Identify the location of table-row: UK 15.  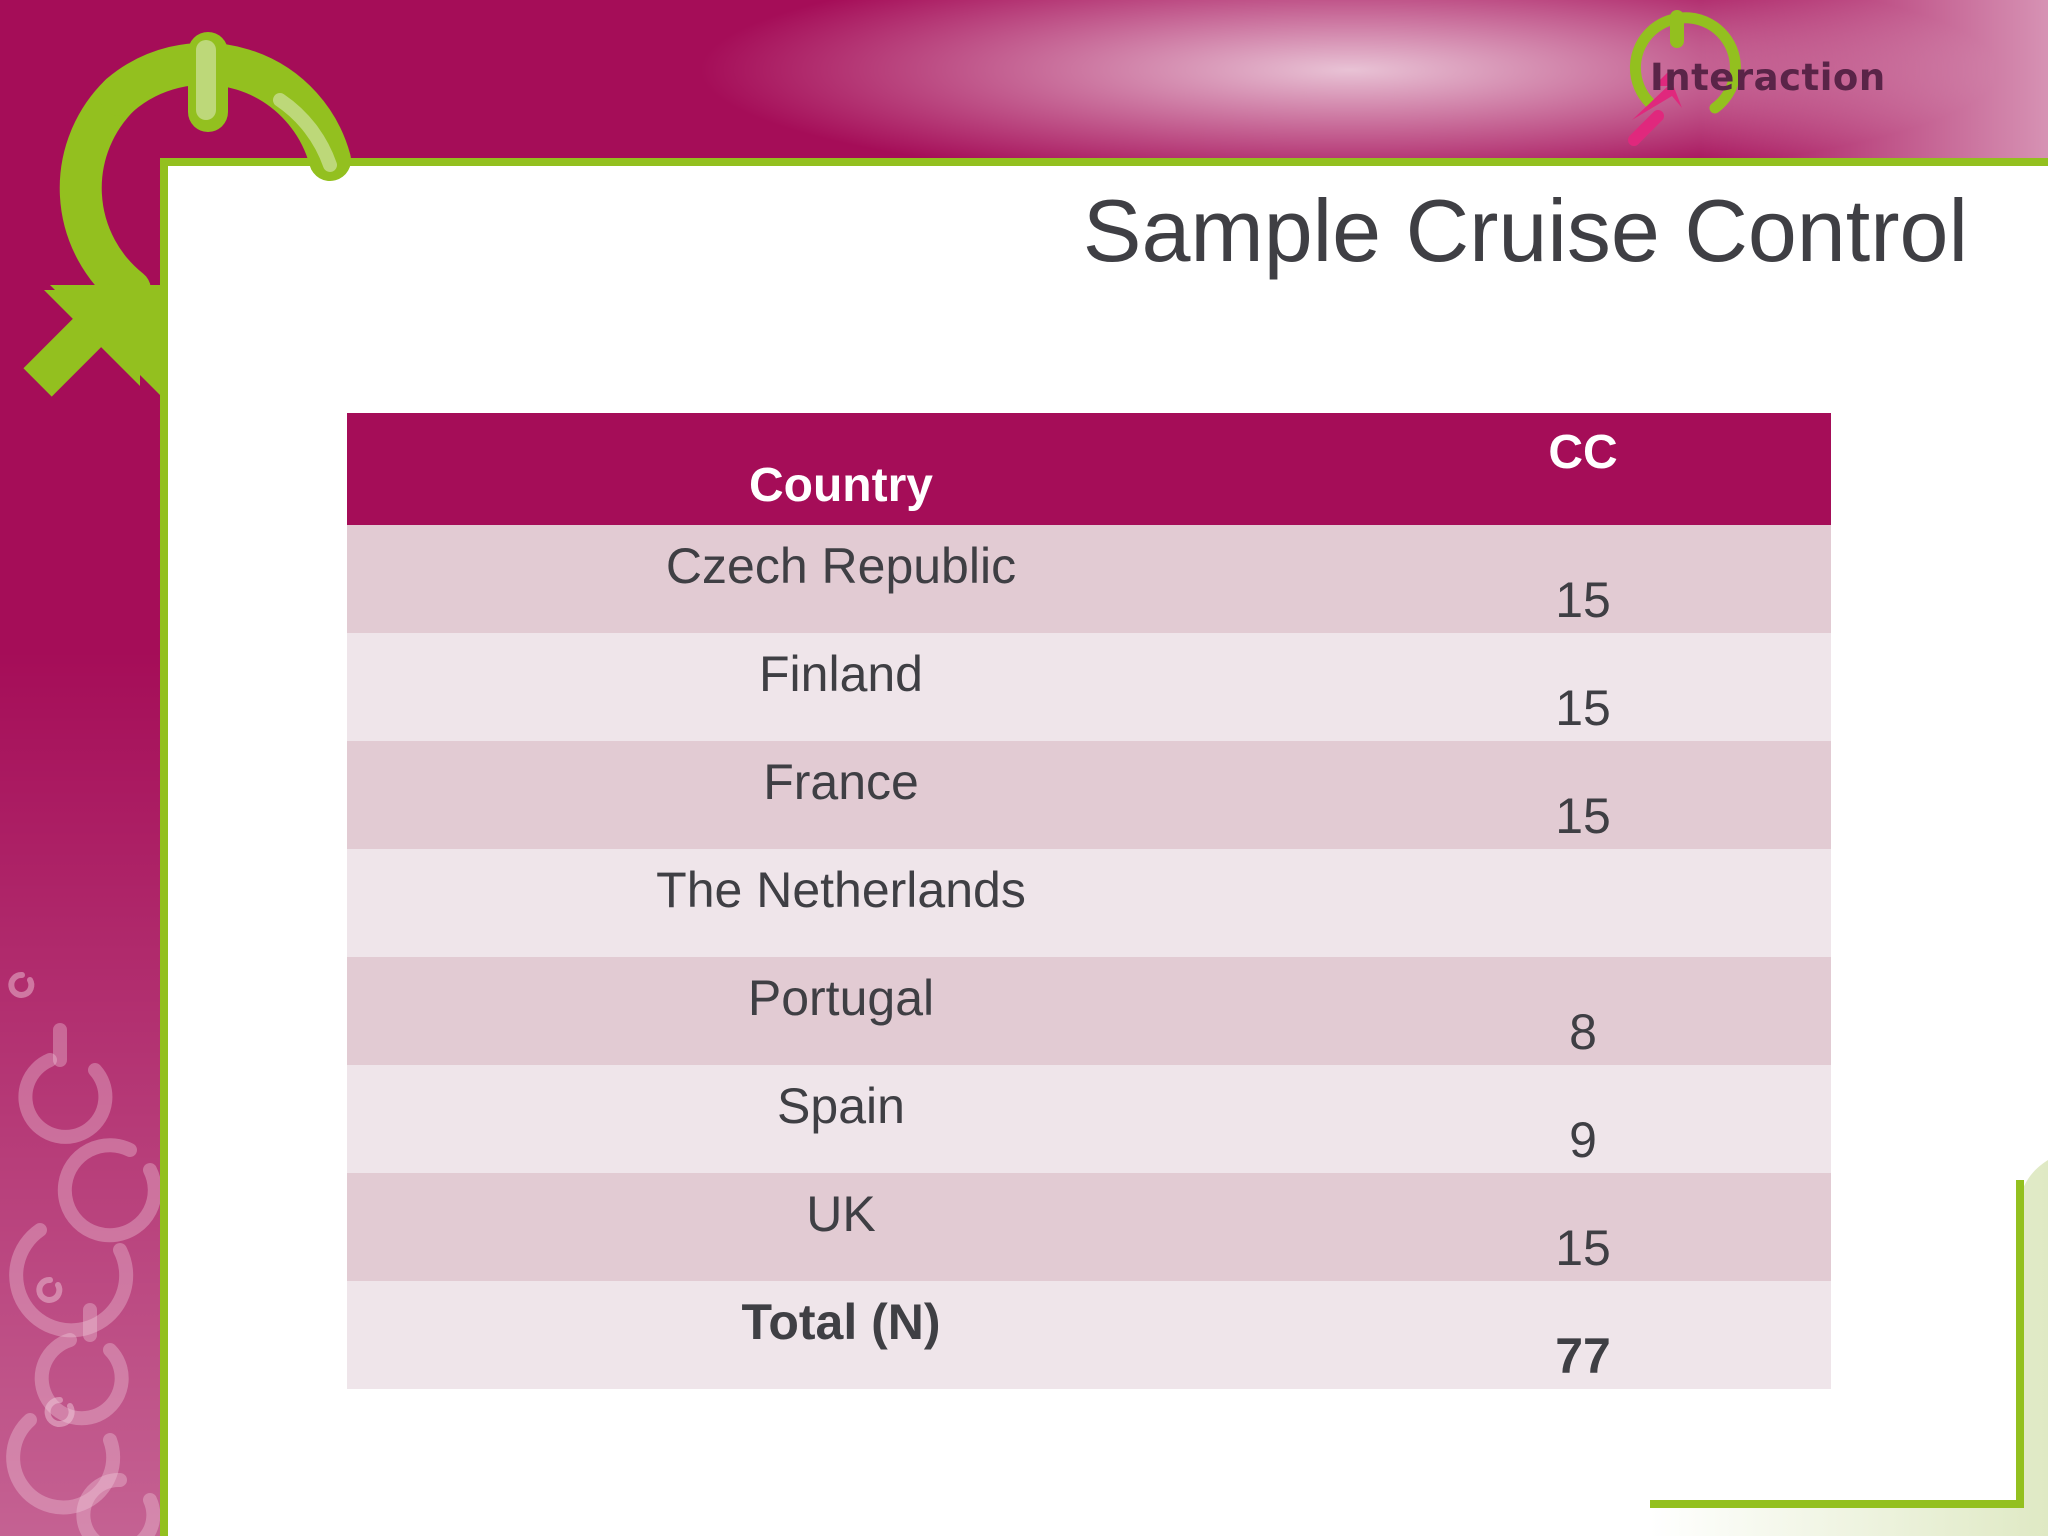
(1089, 1227).